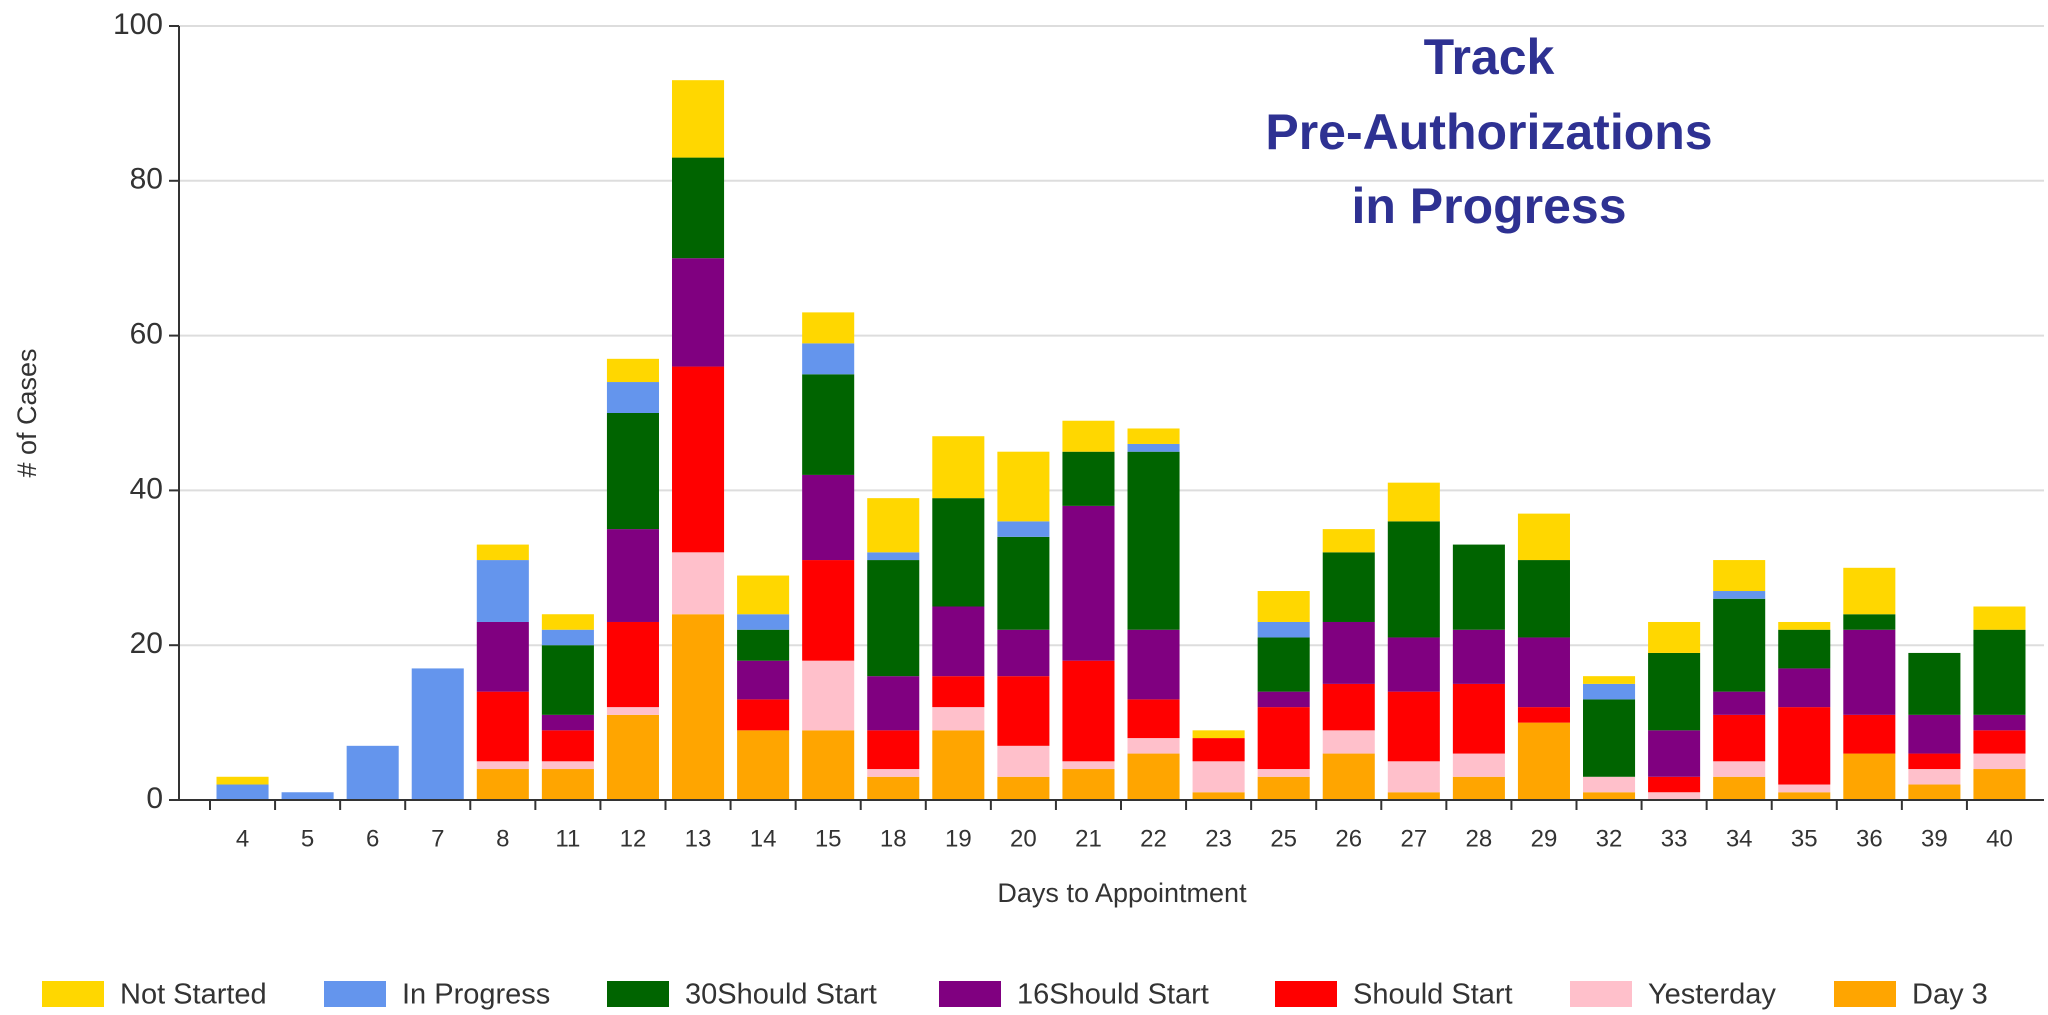  What do you see at coordinates (146, 643) in the screenshot?
I see `y-tick-label: 20` at bounding box center [146, 643].